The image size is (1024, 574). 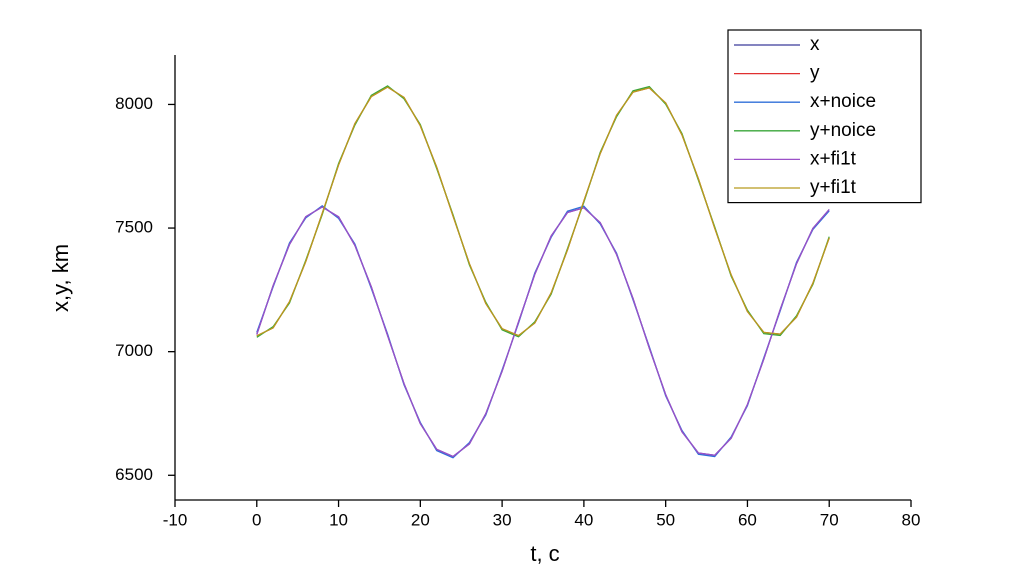 What do you see at coordinates (134, 350) in the screenshot?
I see `y-tick-label: 7000` at bounding box center [134, 350].